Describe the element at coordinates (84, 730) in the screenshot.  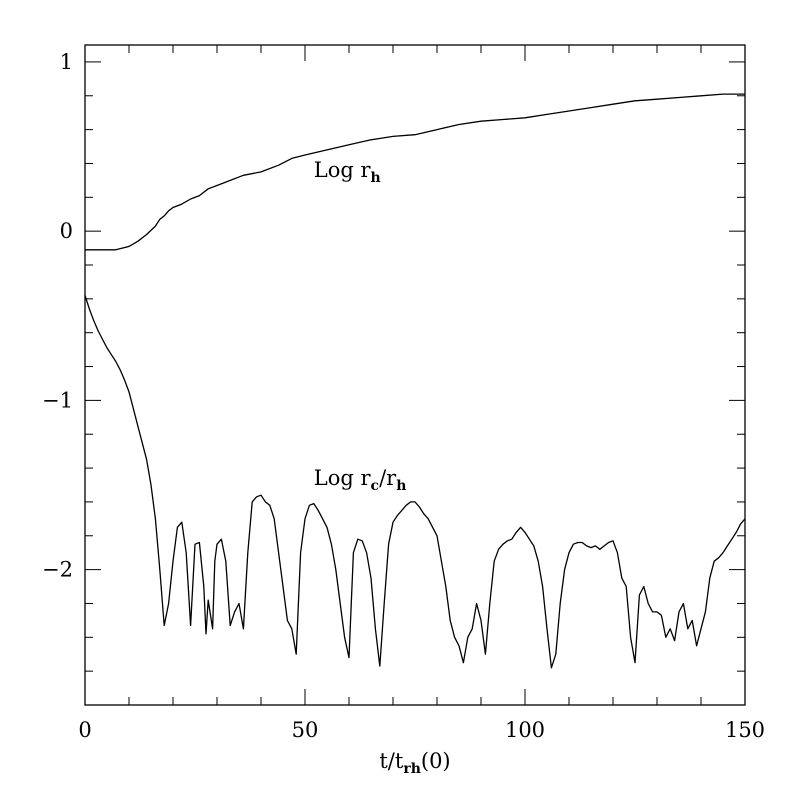
I see `x-tick-label: 0` at that location.